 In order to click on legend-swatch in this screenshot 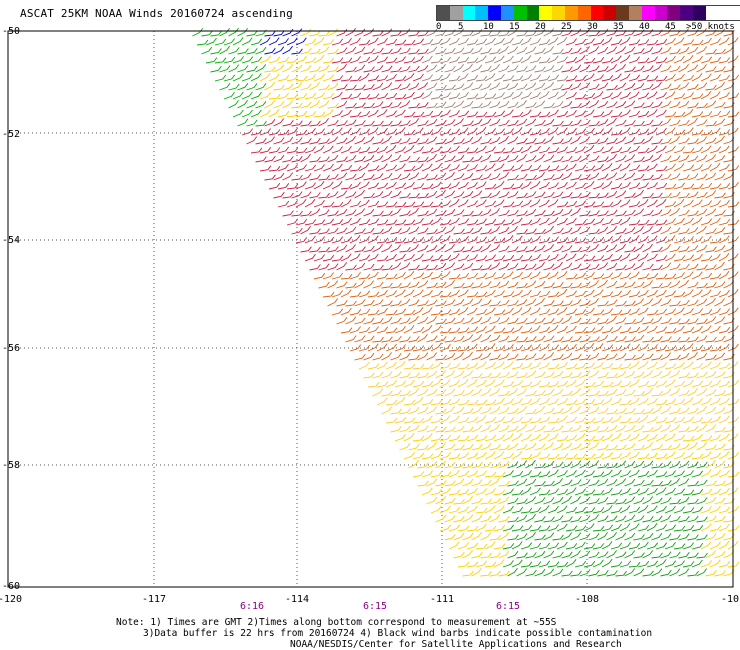, I will do `click(648, 13)`.